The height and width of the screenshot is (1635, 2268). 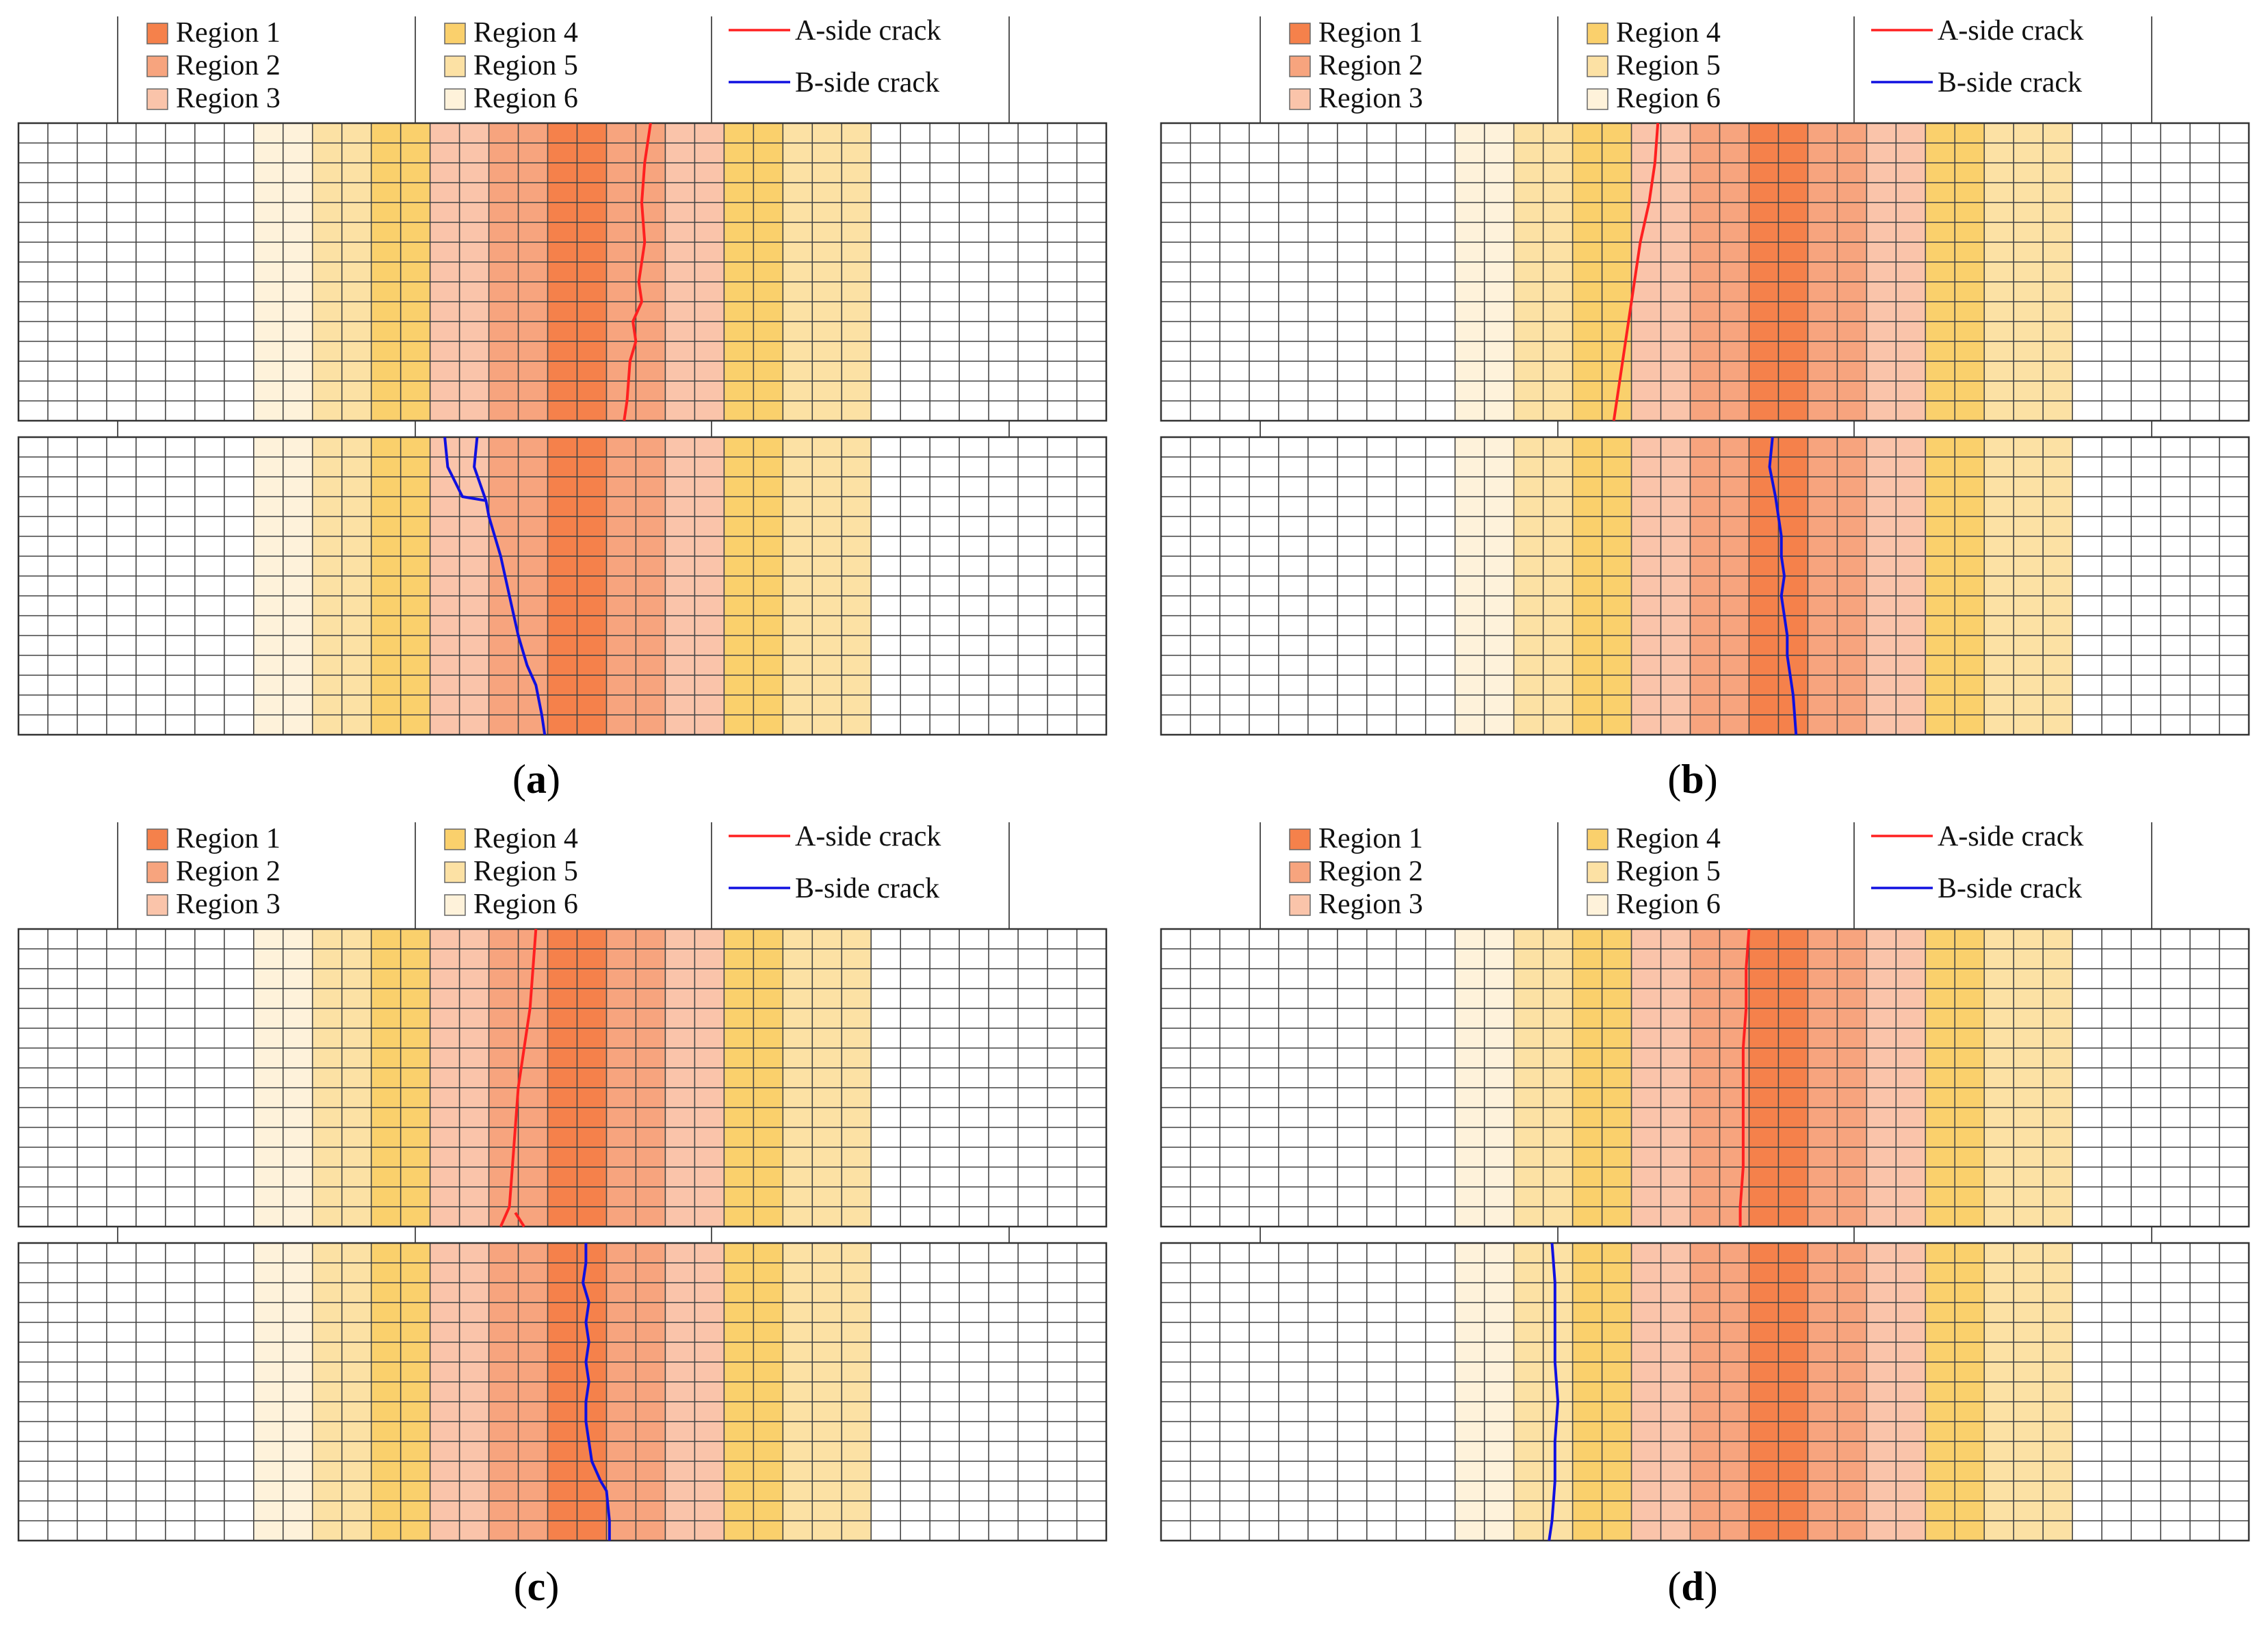 I want to click on legend-label-region-2: Region 2, so click(x=228, y=872).